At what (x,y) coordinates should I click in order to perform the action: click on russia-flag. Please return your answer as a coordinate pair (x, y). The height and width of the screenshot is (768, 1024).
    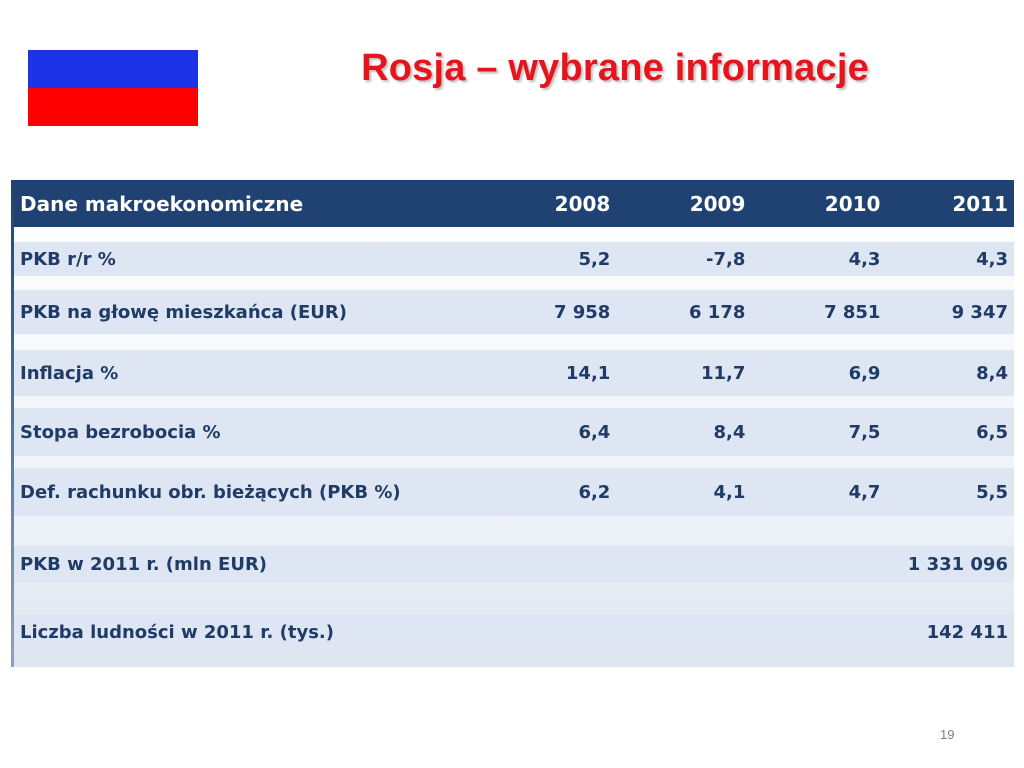
    Looking at the image, I should click on (113, 69).